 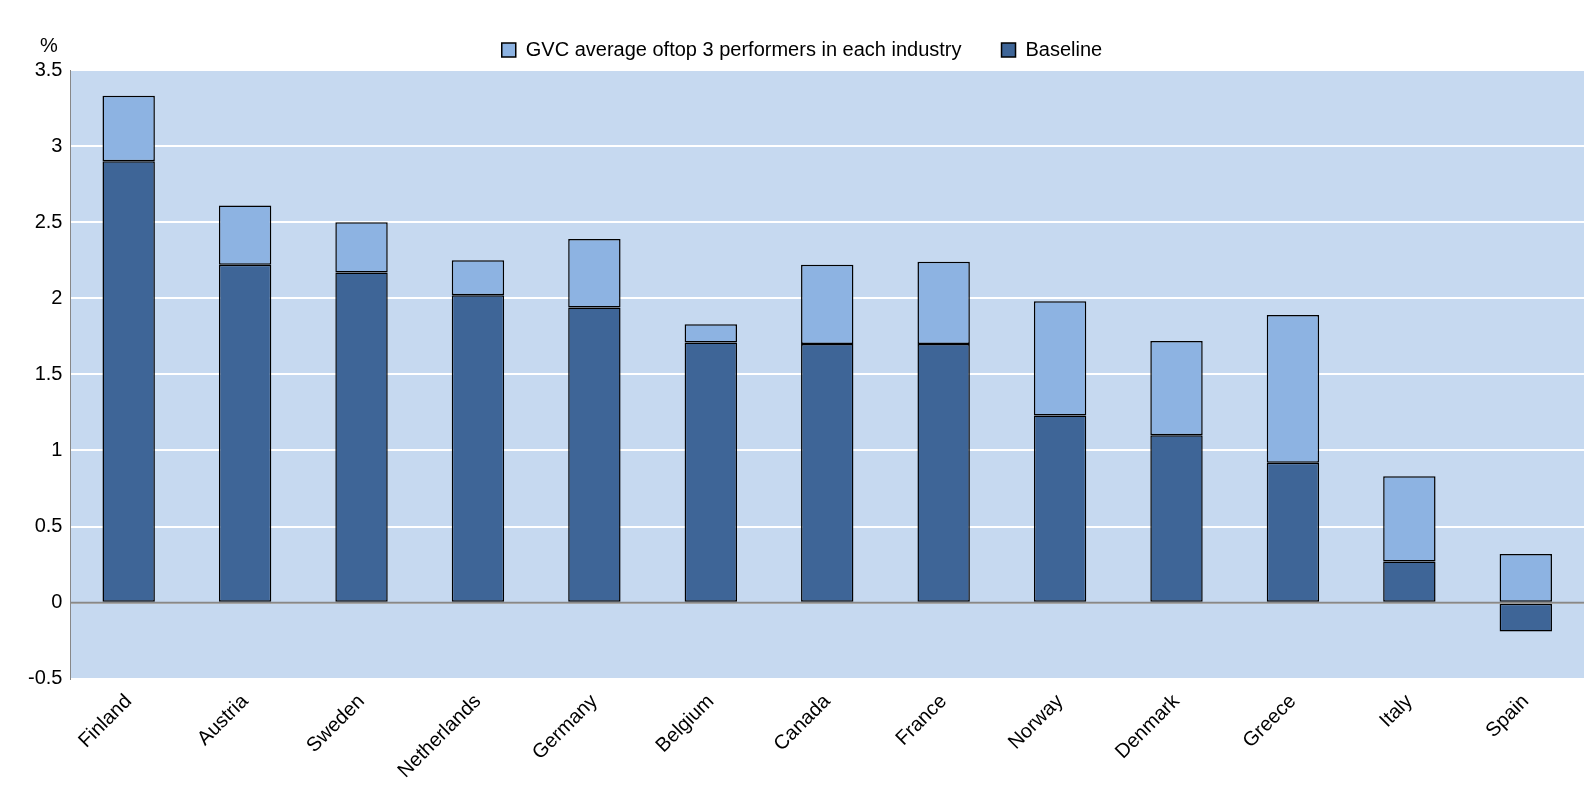 What do you see at coordinates (48, 372) in the screenshot?
I see `y-tick-label: 1.5` at bounding box center [48, 372].